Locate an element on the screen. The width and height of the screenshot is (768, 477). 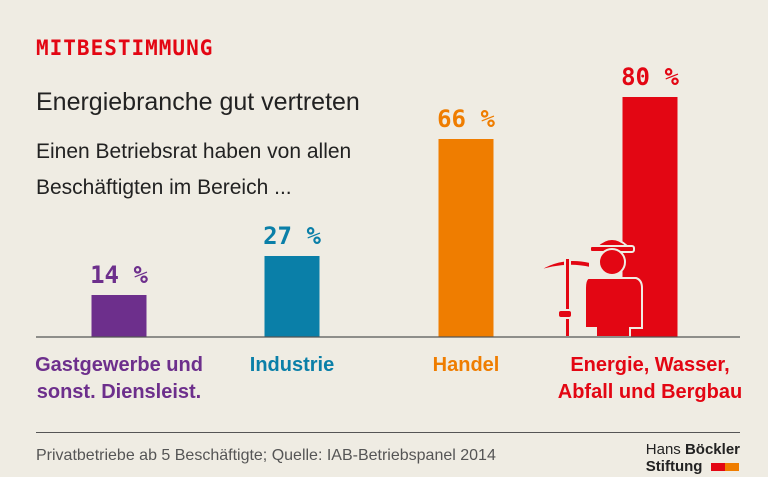
category-label-line: Handel is located at coordinates (466, 365).